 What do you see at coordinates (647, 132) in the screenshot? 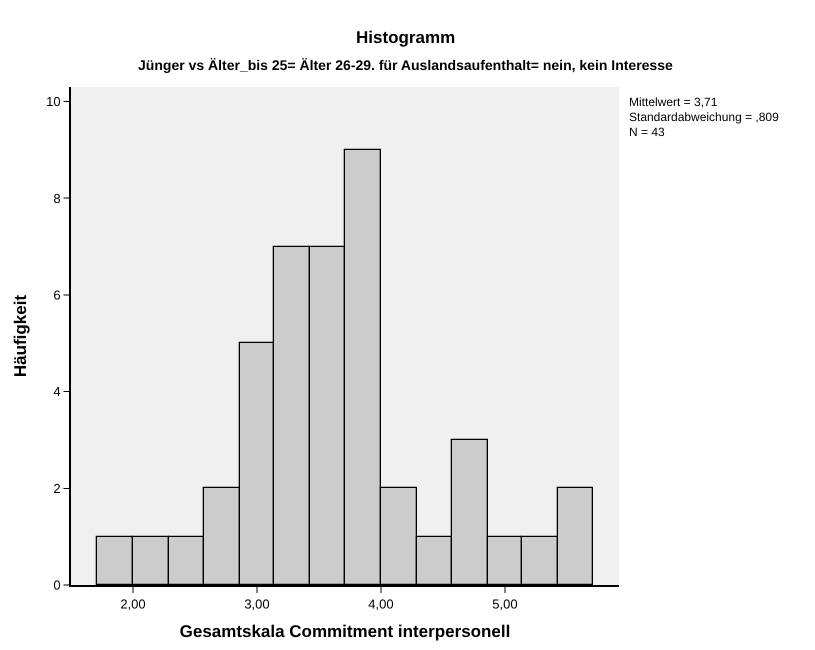
I see `text: N = 43` at bounding box center [647, 132].